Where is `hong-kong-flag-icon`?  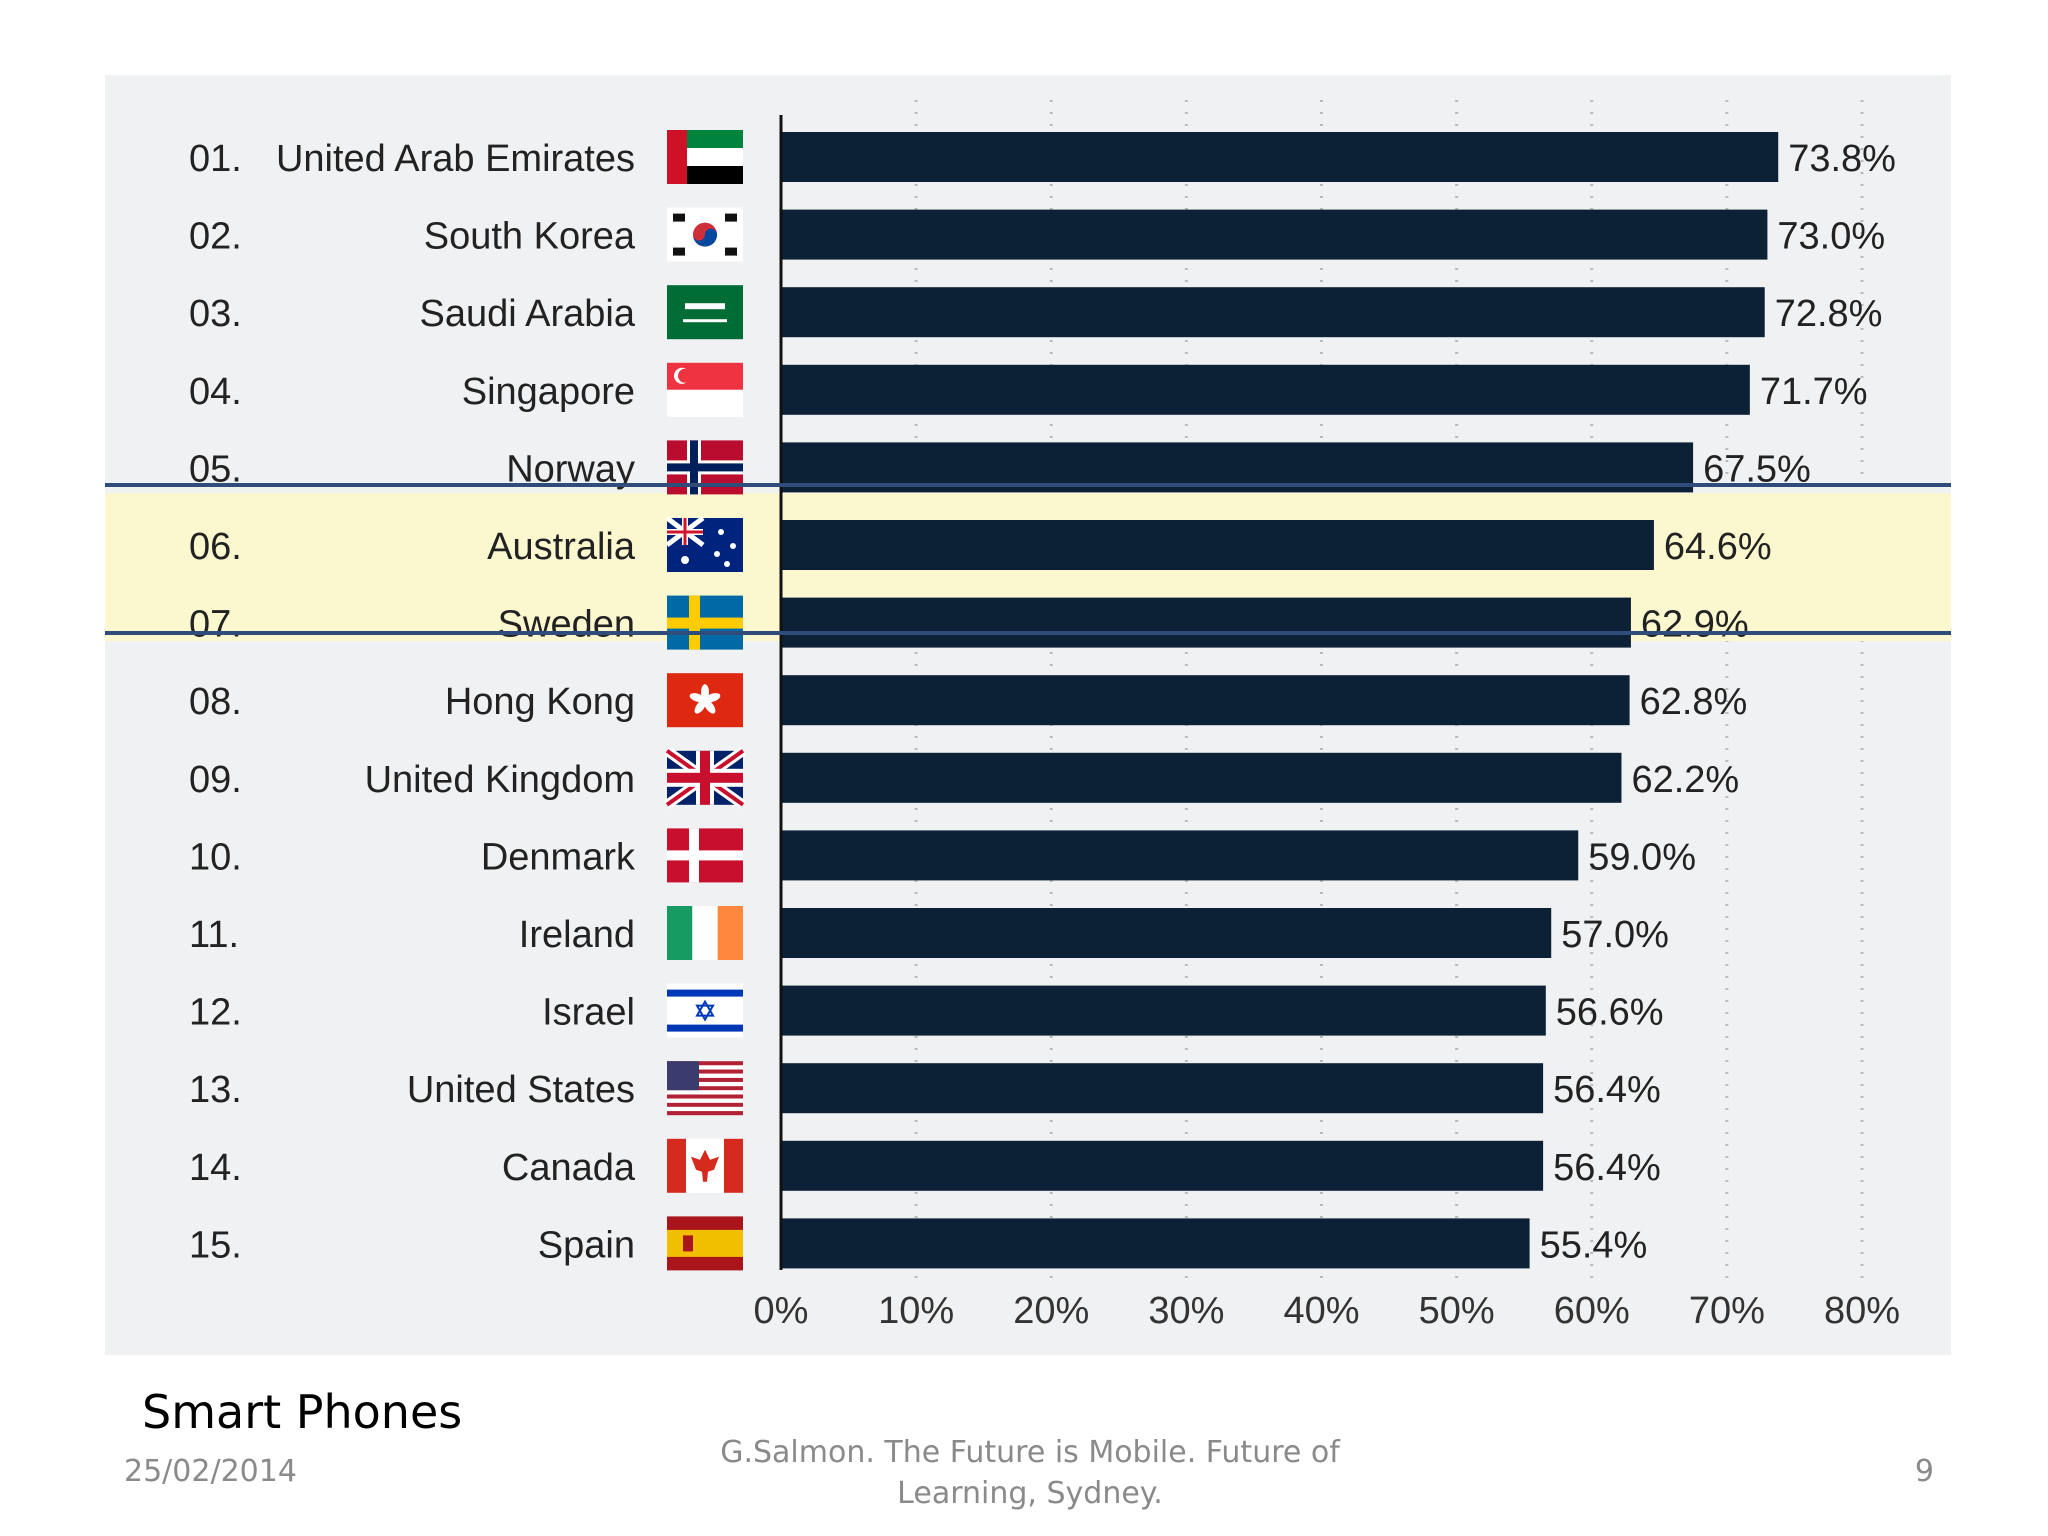 hong-kong-flag-icon is located at coordinates (705, 700).